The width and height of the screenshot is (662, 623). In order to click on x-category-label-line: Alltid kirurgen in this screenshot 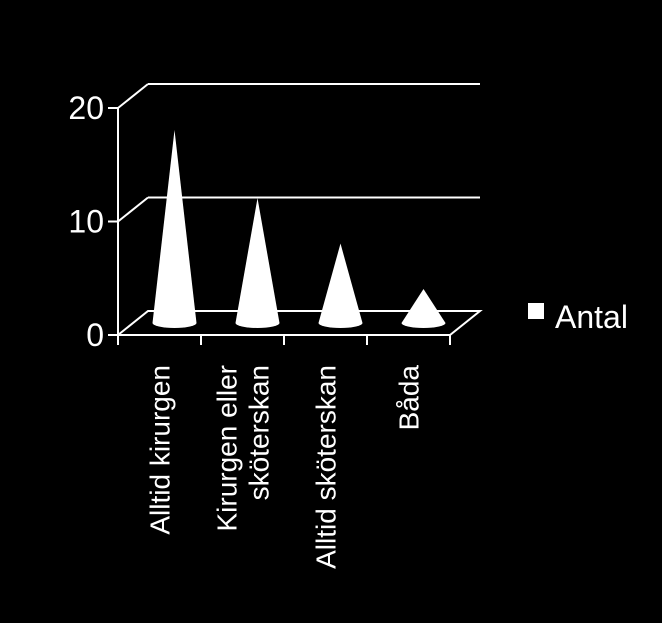, I will do `click(160, 450)`.